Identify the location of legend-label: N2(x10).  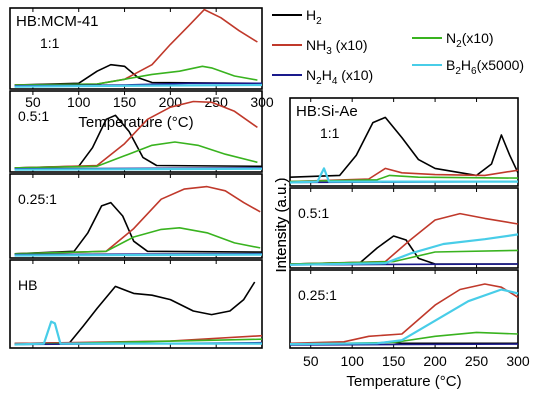
(470, 40).